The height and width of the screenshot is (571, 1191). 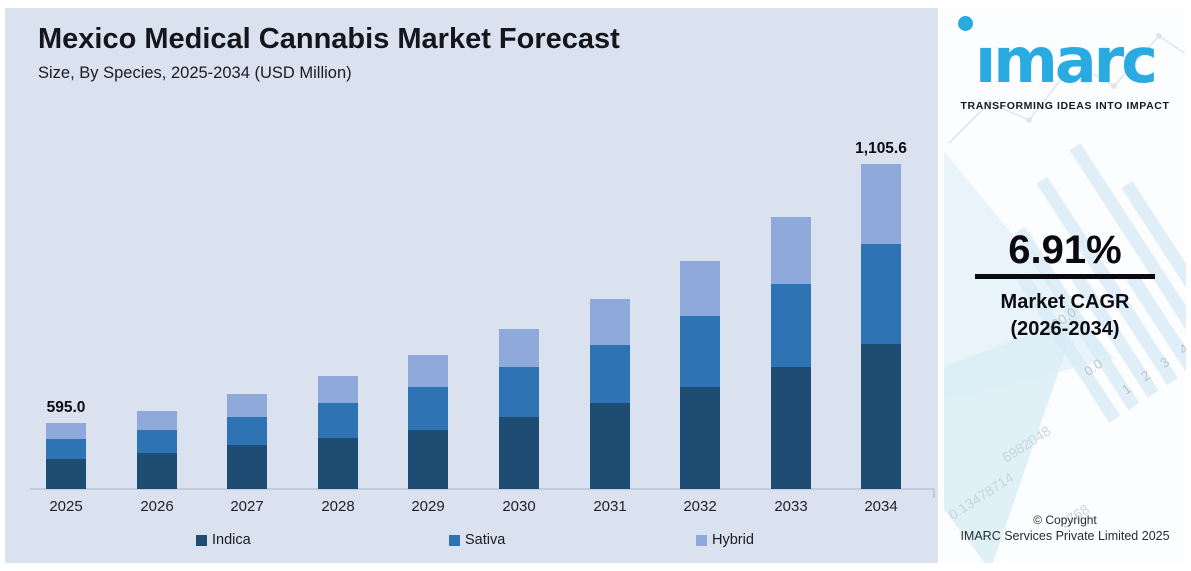 I want to click on cagr-label: Market CAGR, so click(x=1065, y=302).